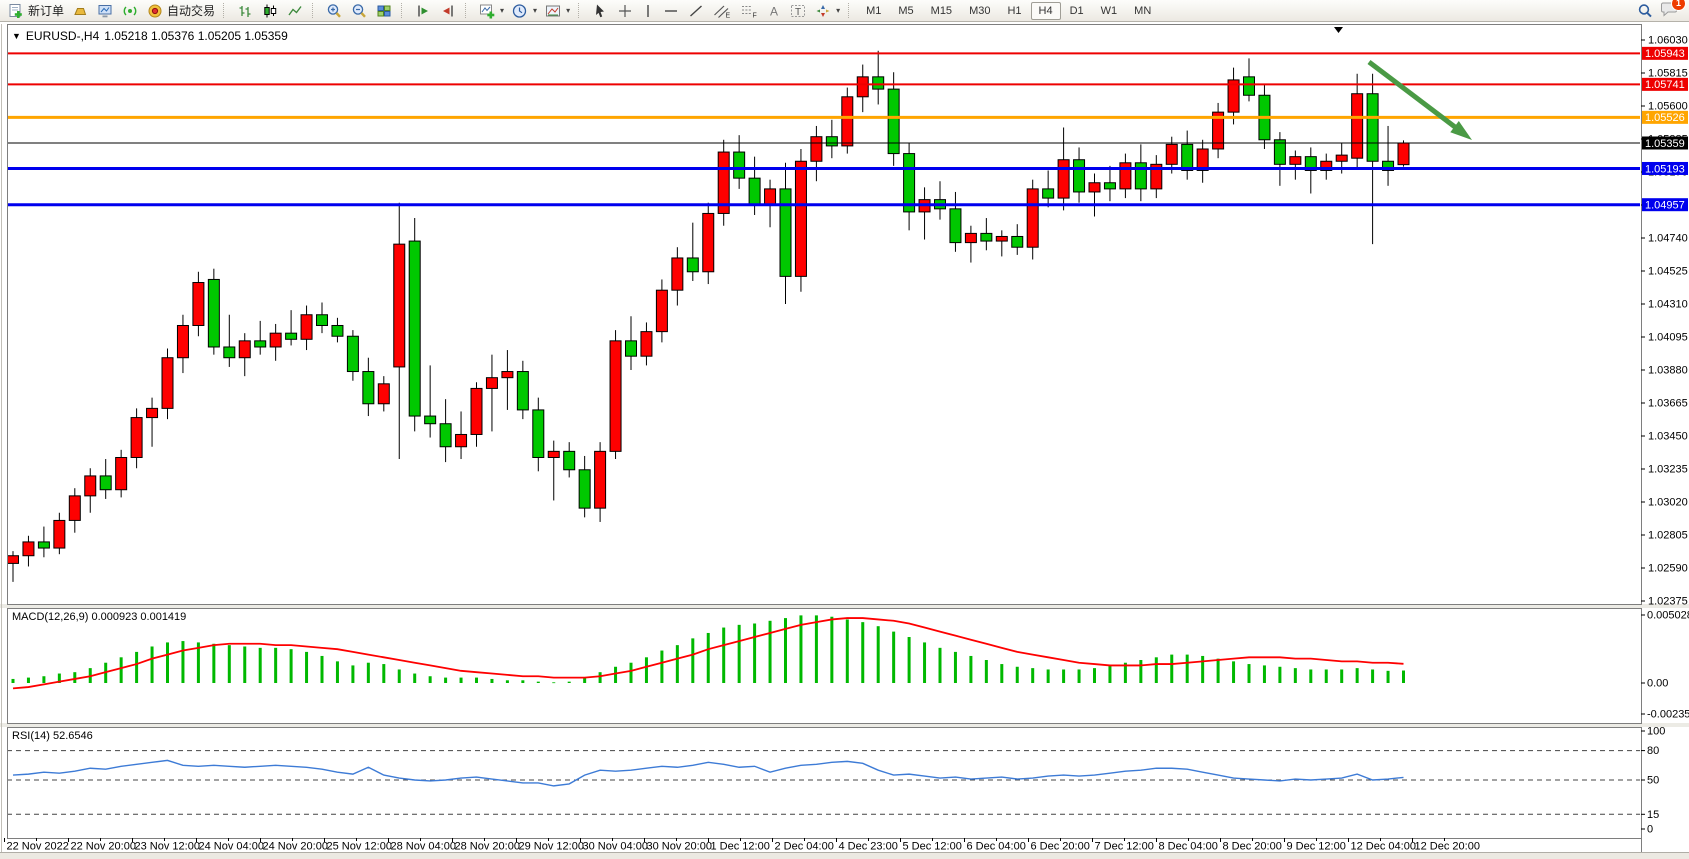  I want to click on macd-signal-line, so click(708, 653).